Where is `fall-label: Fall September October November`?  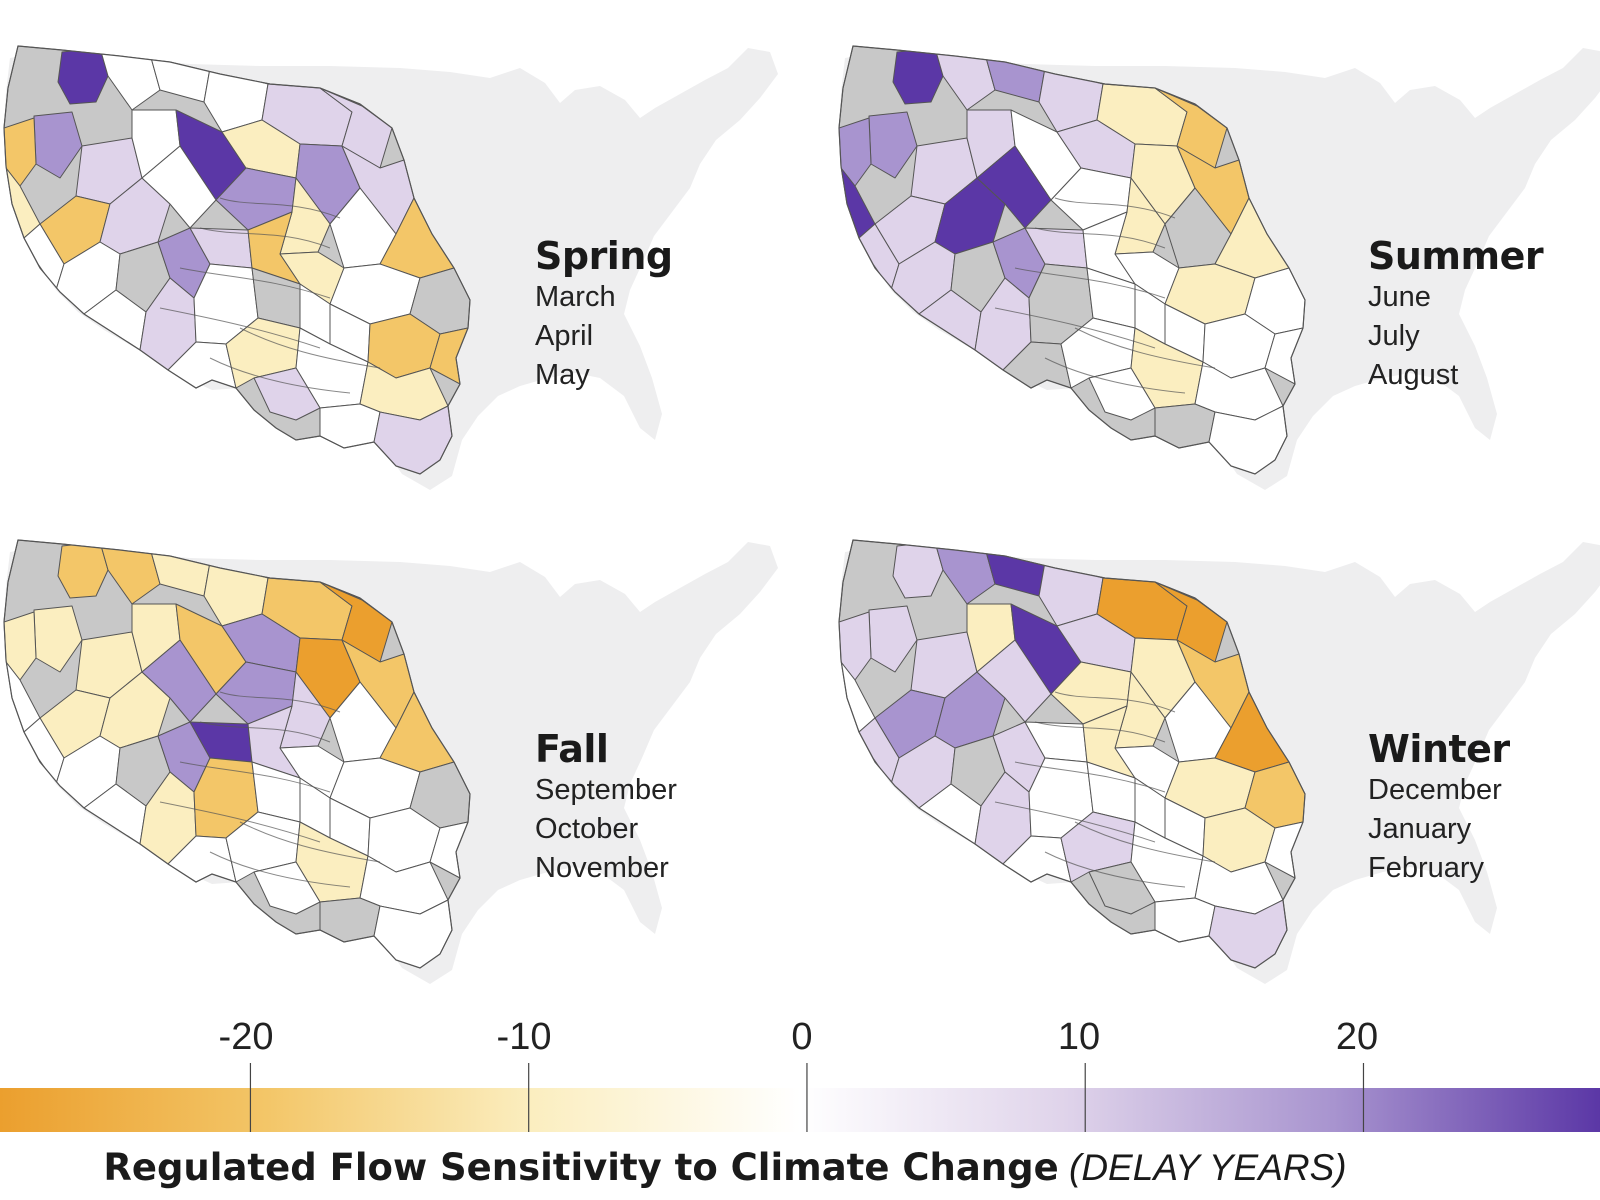 fall-label: Fall September October November is located at coordinates (606, 807).